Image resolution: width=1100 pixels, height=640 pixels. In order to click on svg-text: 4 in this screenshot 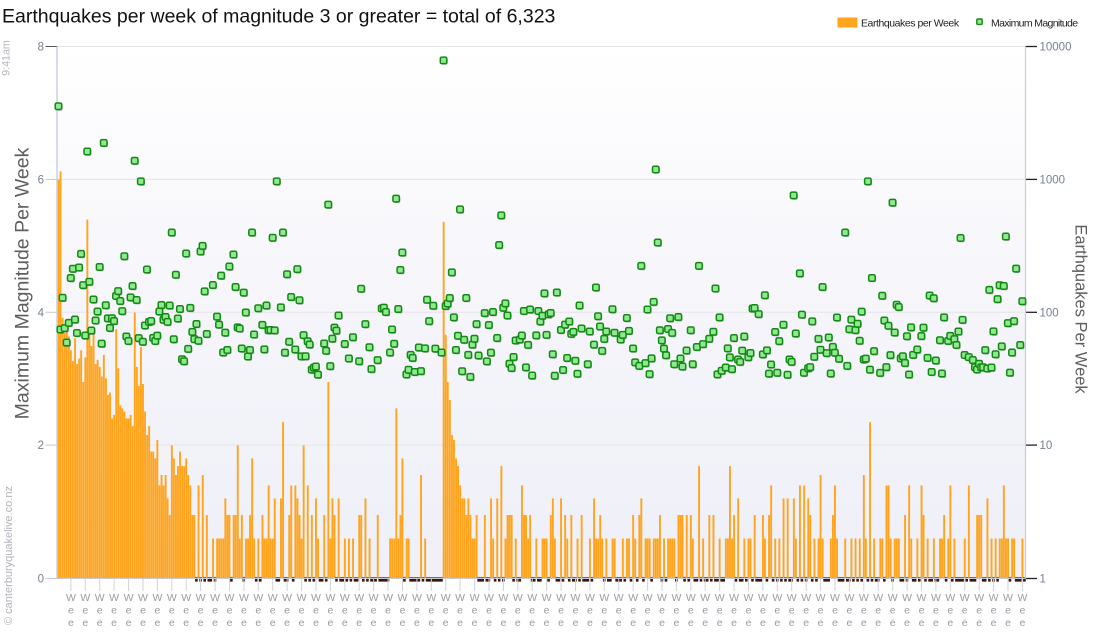, I will do `click(41, 313)`.